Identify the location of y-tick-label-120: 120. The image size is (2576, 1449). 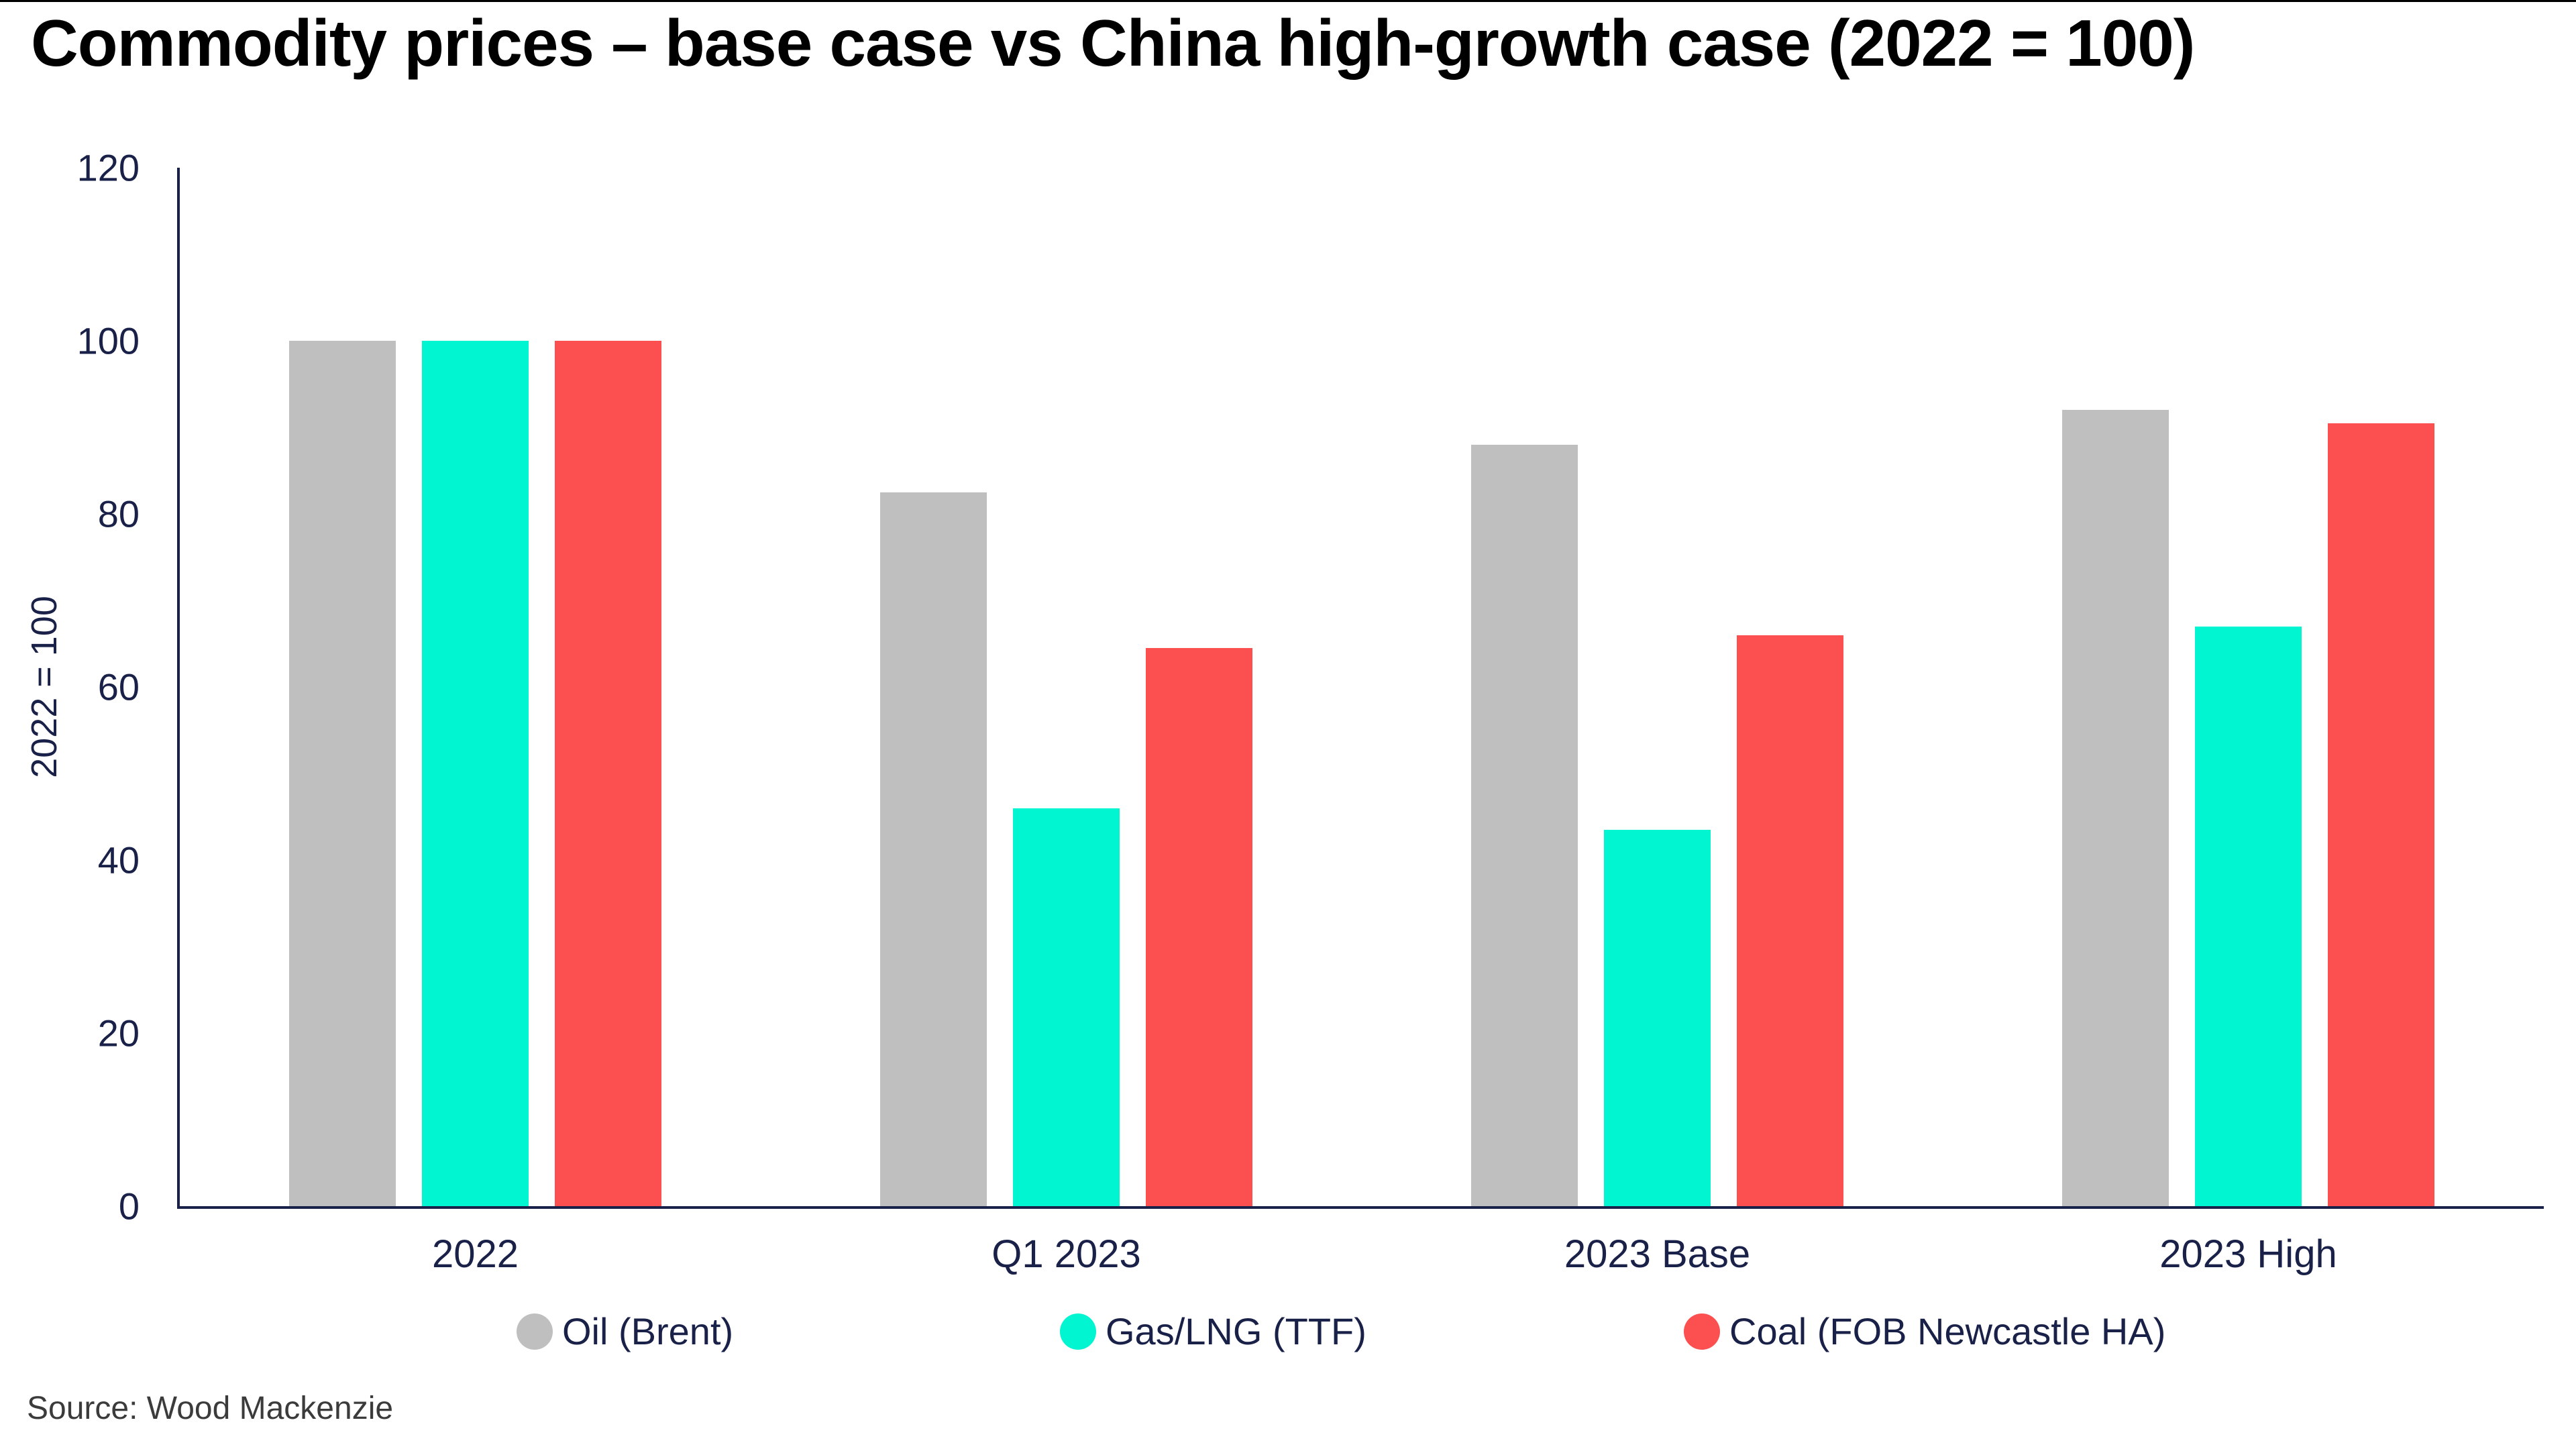
(108, 167).